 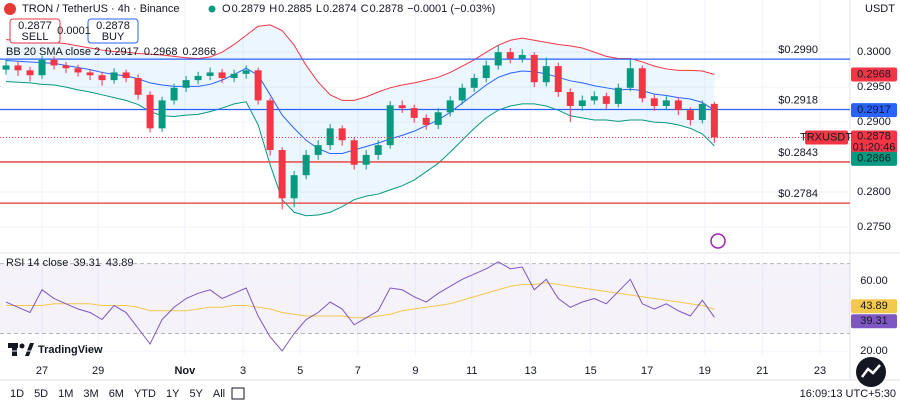 What do you see at coordinates (798, 153) in the screenshot?
I see `level-label: $0.2843` at bounding box center [798, 153].